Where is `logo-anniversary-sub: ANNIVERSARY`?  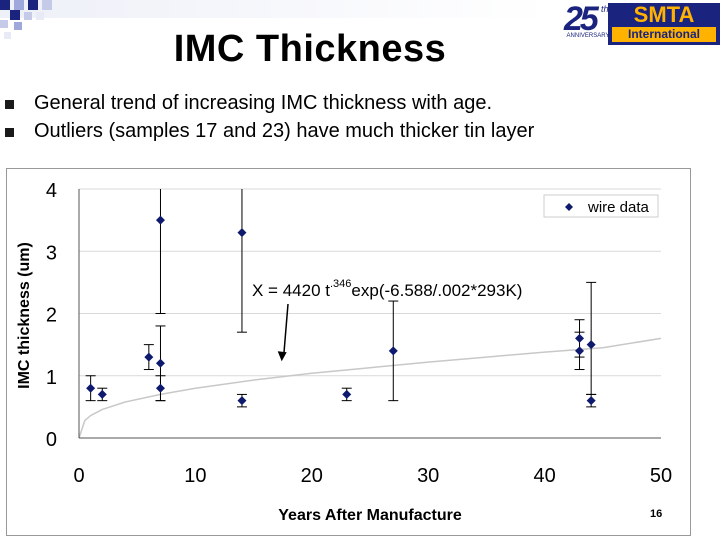 logo-anniversary-sub: ANNIVERSARY is located at coordinates (588, 36).